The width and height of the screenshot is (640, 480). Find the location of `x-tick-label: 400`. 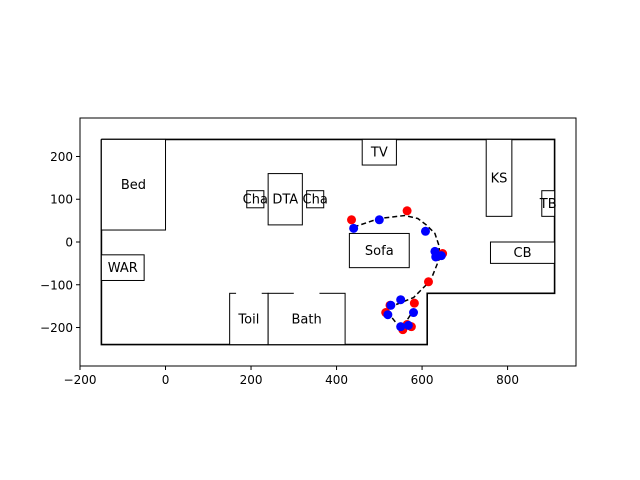

x-tick-label: 400 is located at coordinates (336, 380).